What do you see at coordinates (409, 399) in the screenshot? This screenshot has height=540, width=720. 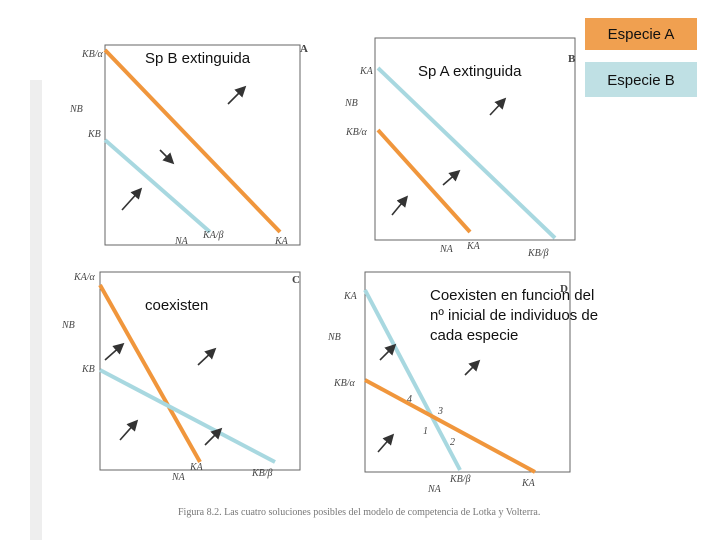 I see `axis-label: 4` at bounding box center [409, 399].